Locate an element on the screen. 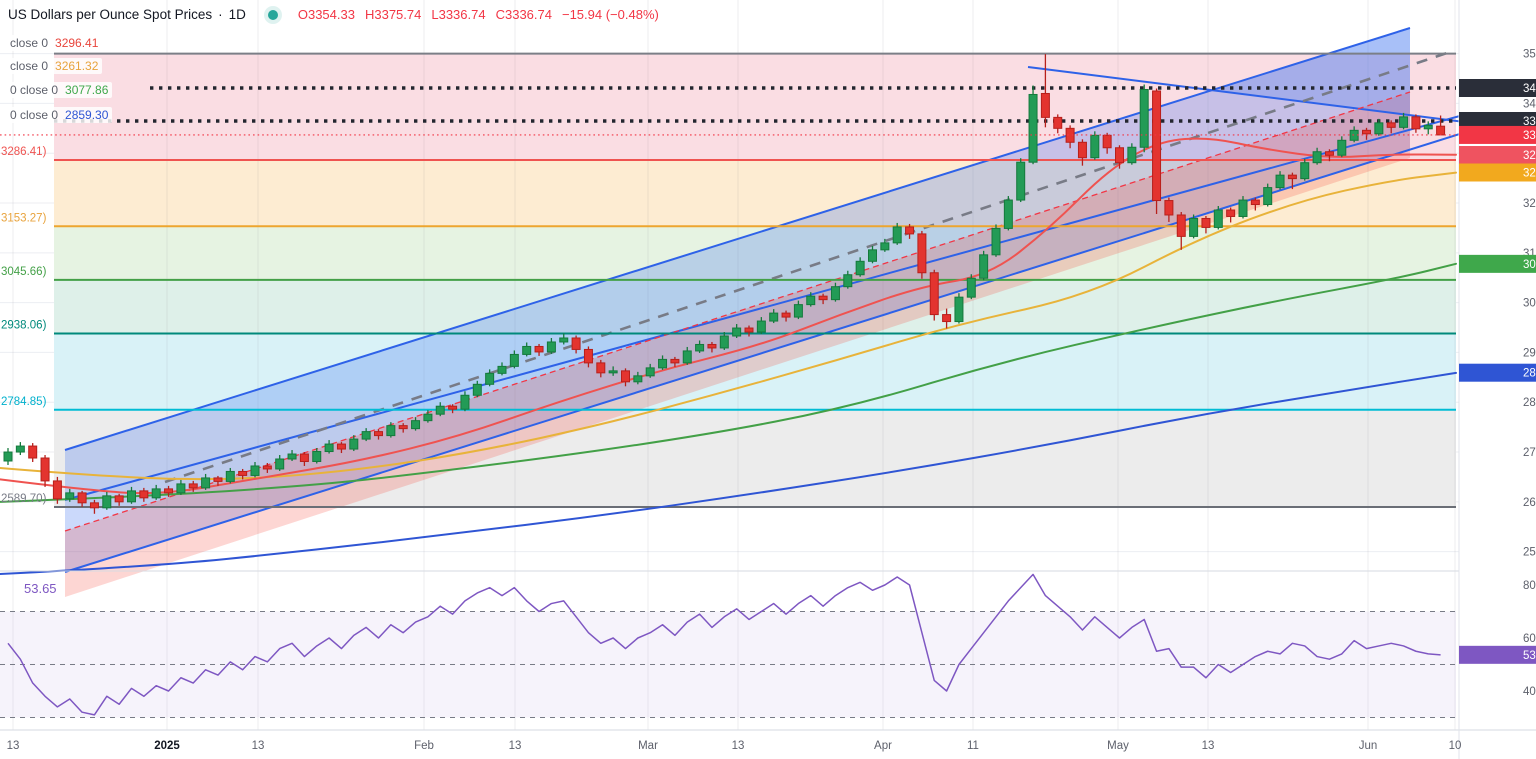  indicator-legend-row: 0 close 0 3077.86 is located at coordinates (59, 90).